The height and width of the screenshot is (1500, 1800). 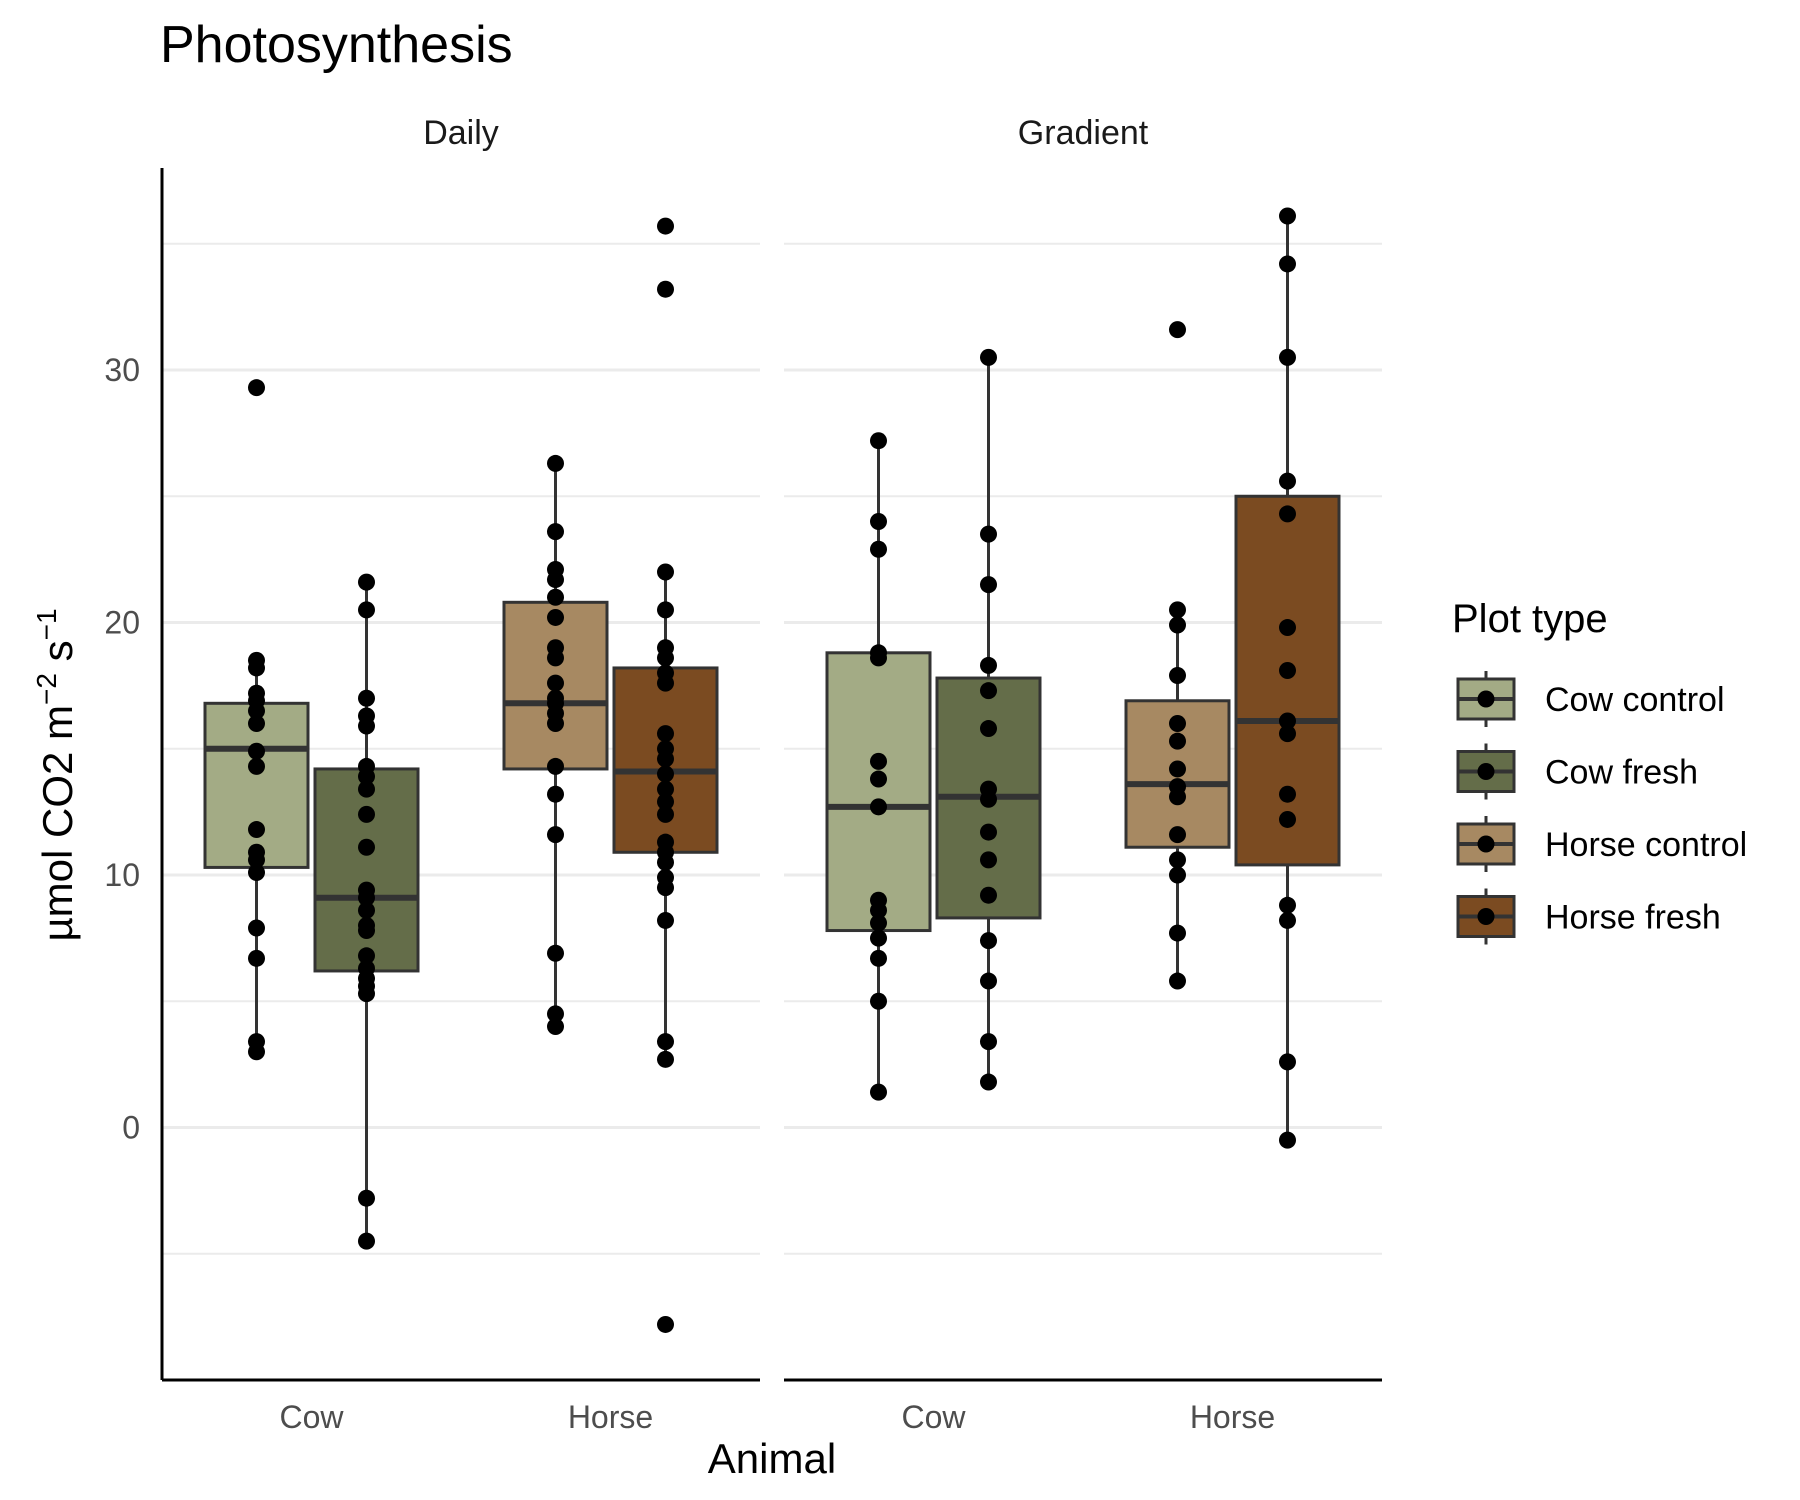 What do you see at coordinates (1635, 700) in the screenshot?
I see `legend-label: Cow control` at bounding box center [1635, 700].